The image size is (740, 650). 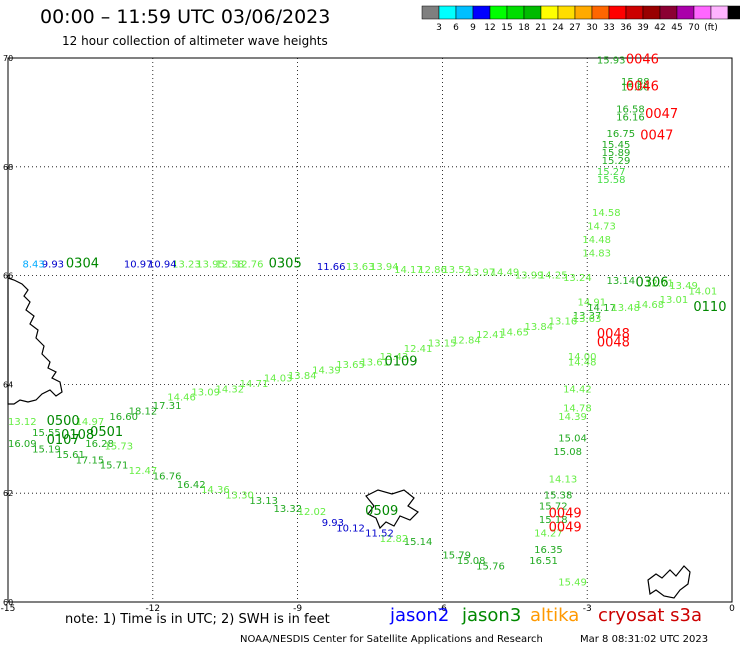 I want to click on colorbar-label: 12, so click(x=489, y=28).